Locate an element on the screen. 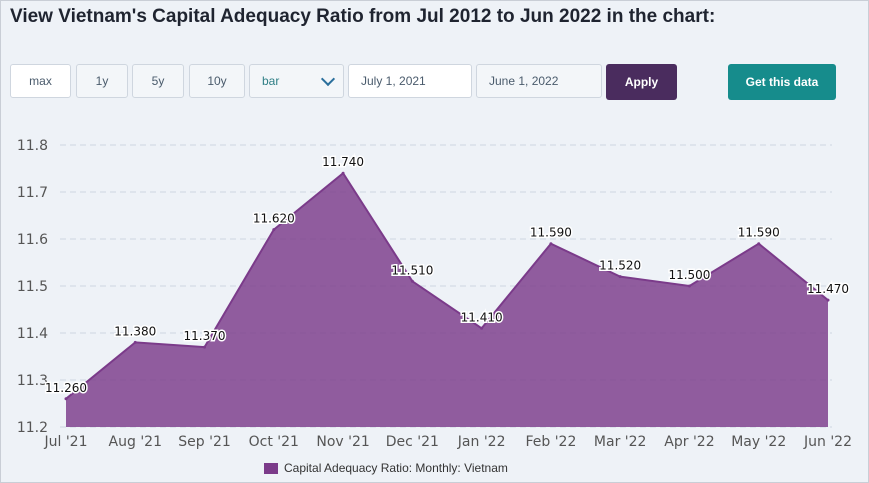 This screenshot has width=869, height=483. data-label: 11.370 is located at coordinates (205, 336).